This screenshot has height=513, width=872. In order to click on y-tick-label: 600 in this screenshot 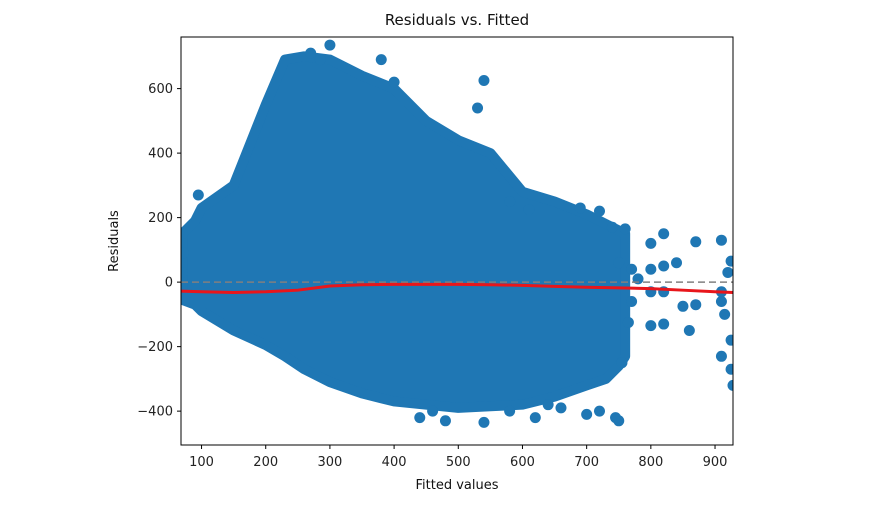, I will do `click(160, 89)`.